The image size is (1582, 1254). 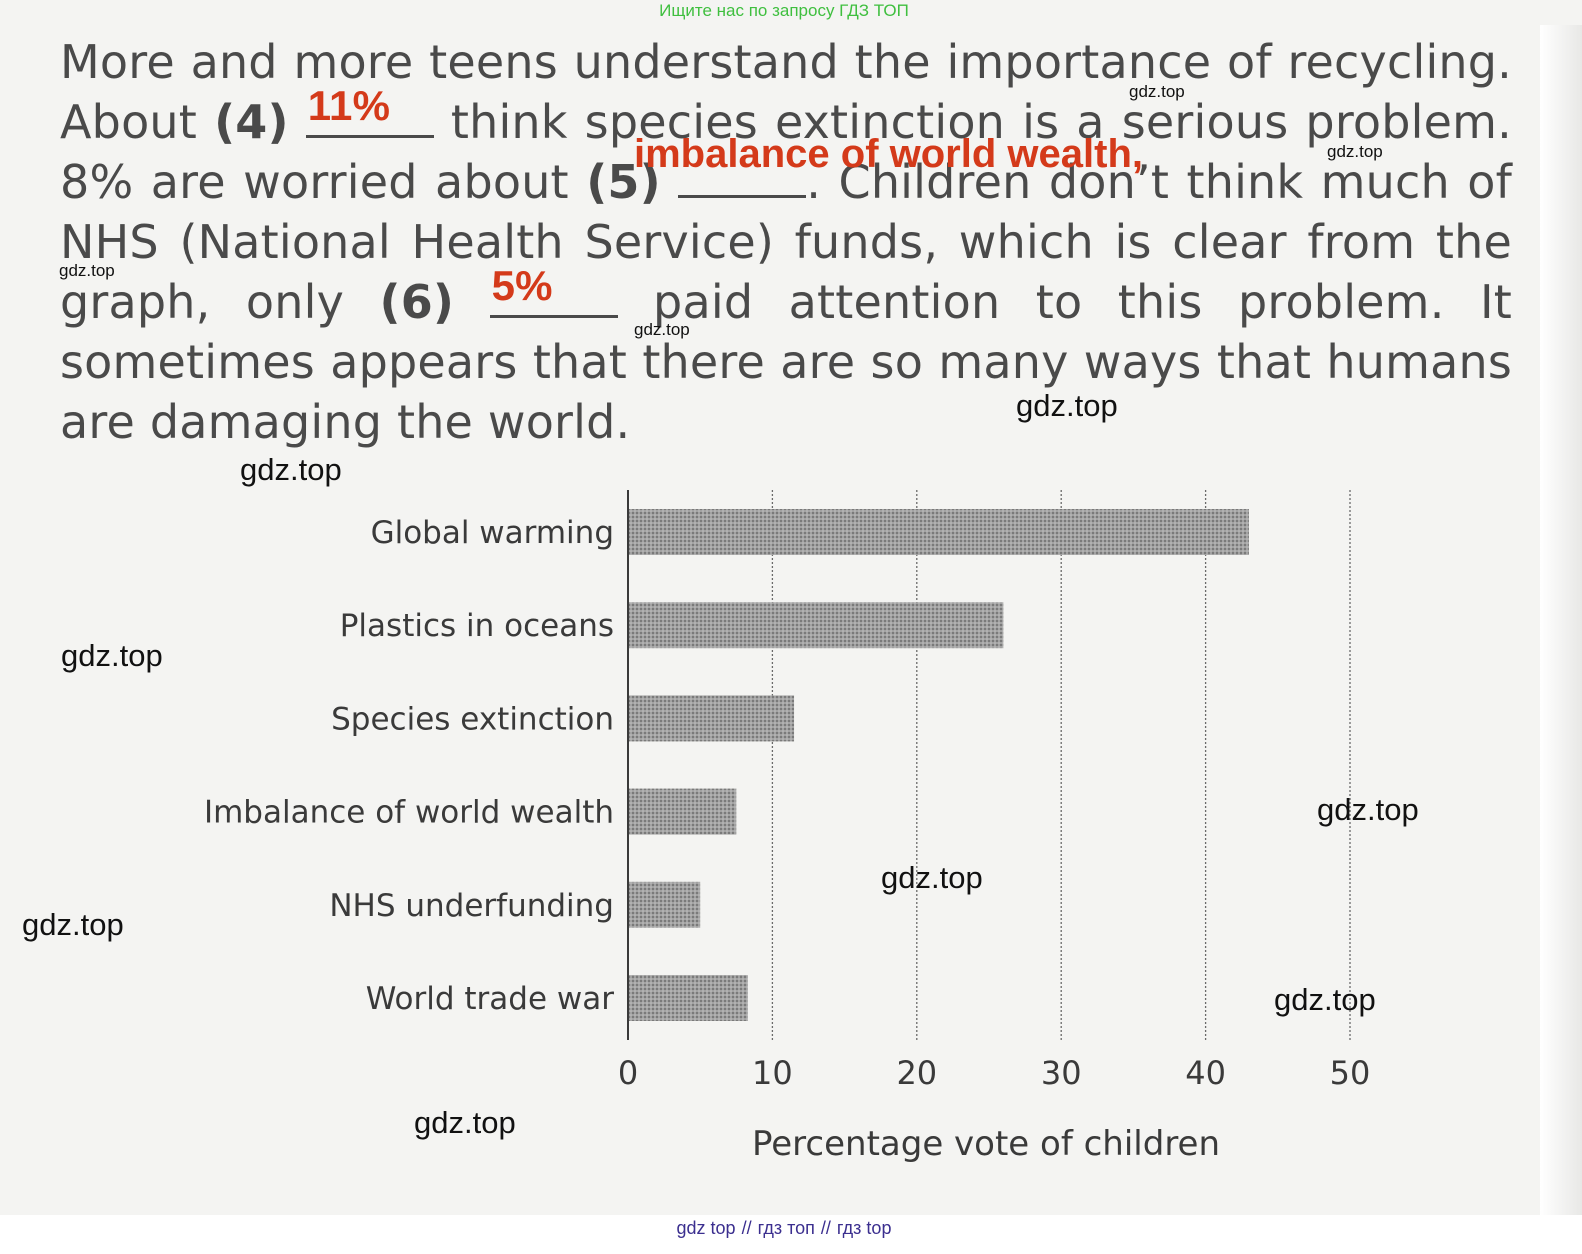 What do you see at coordinates (472, 719) in the screenshot?
I see `category-label: Species extinction` at bounding box center [472, 719].